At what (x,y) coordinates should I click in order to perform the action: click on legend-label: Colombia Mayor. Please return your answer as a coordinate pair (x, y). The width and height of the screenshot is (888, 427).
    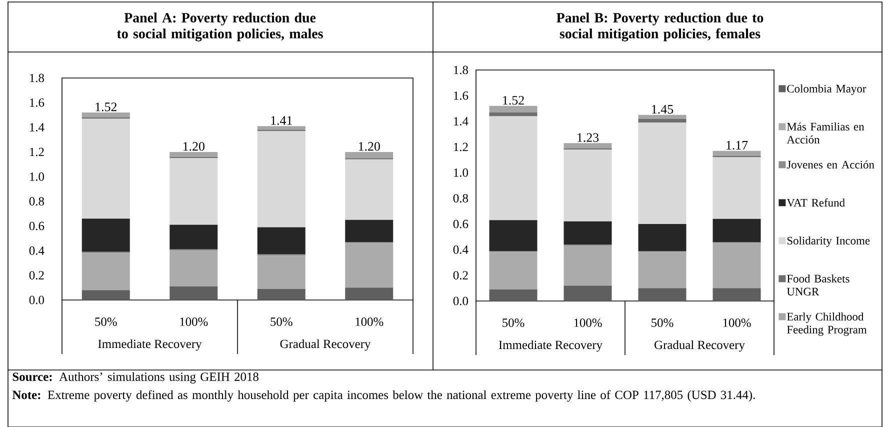
    Looking at the image, I should click on (826, 89).